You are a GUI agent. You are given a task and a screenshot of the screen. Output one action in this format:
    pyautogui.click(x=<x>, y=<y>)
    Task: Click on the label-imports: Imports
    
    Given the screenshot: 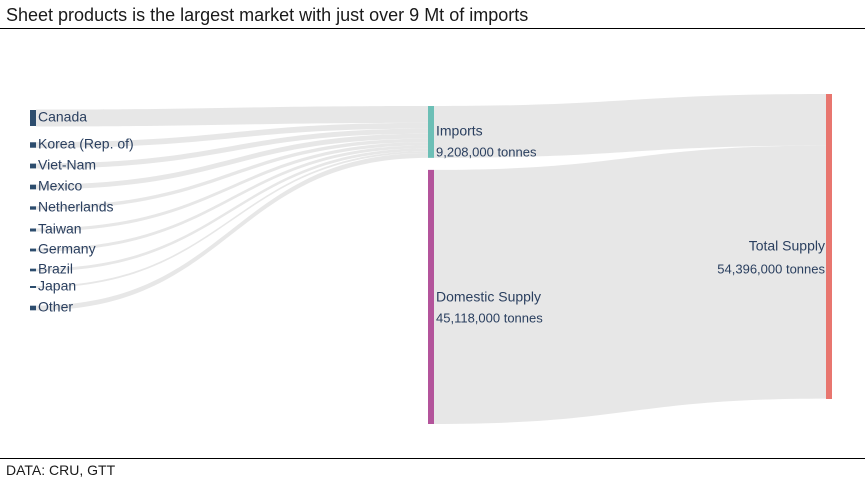 What is the action you would take?
    pyautogui.click(x=459, y=131)
    